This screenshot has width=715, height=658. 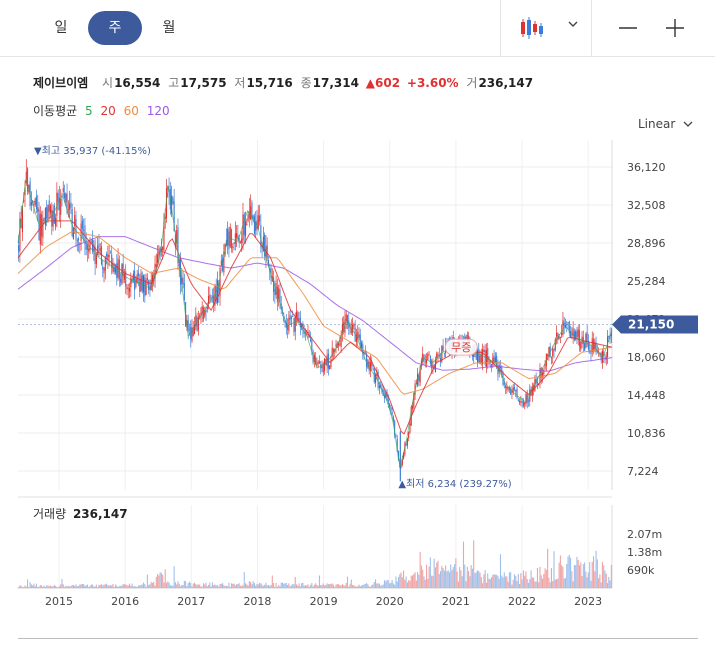 I want to click on zoom-in-button, so click(x=675, y=28).